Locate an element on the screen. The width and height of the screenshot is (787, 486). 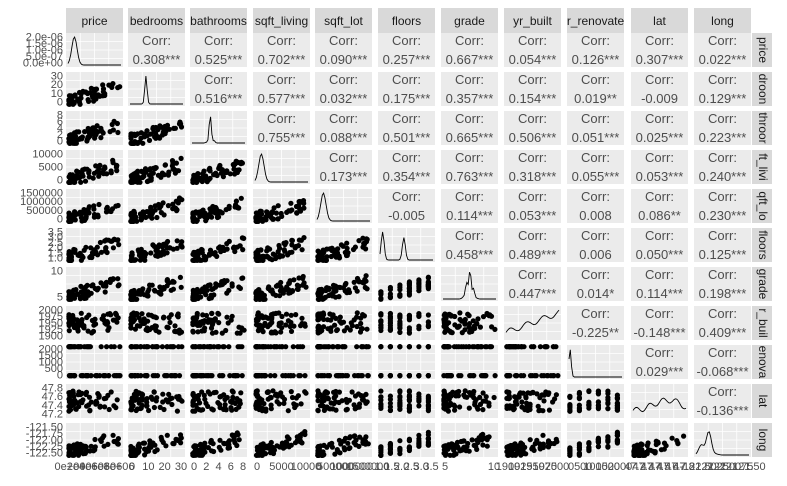
x-tick-10-1: -122.25 is located at coordinates (710, 467).